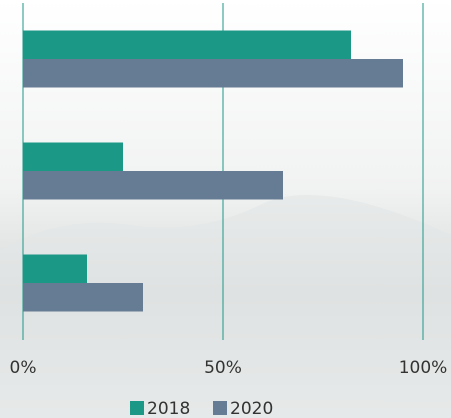 The image size is (451, 418). Describe the element at coordinates (23, 368) in the screenshot. I see `x-tick-label: 0%` at that location.